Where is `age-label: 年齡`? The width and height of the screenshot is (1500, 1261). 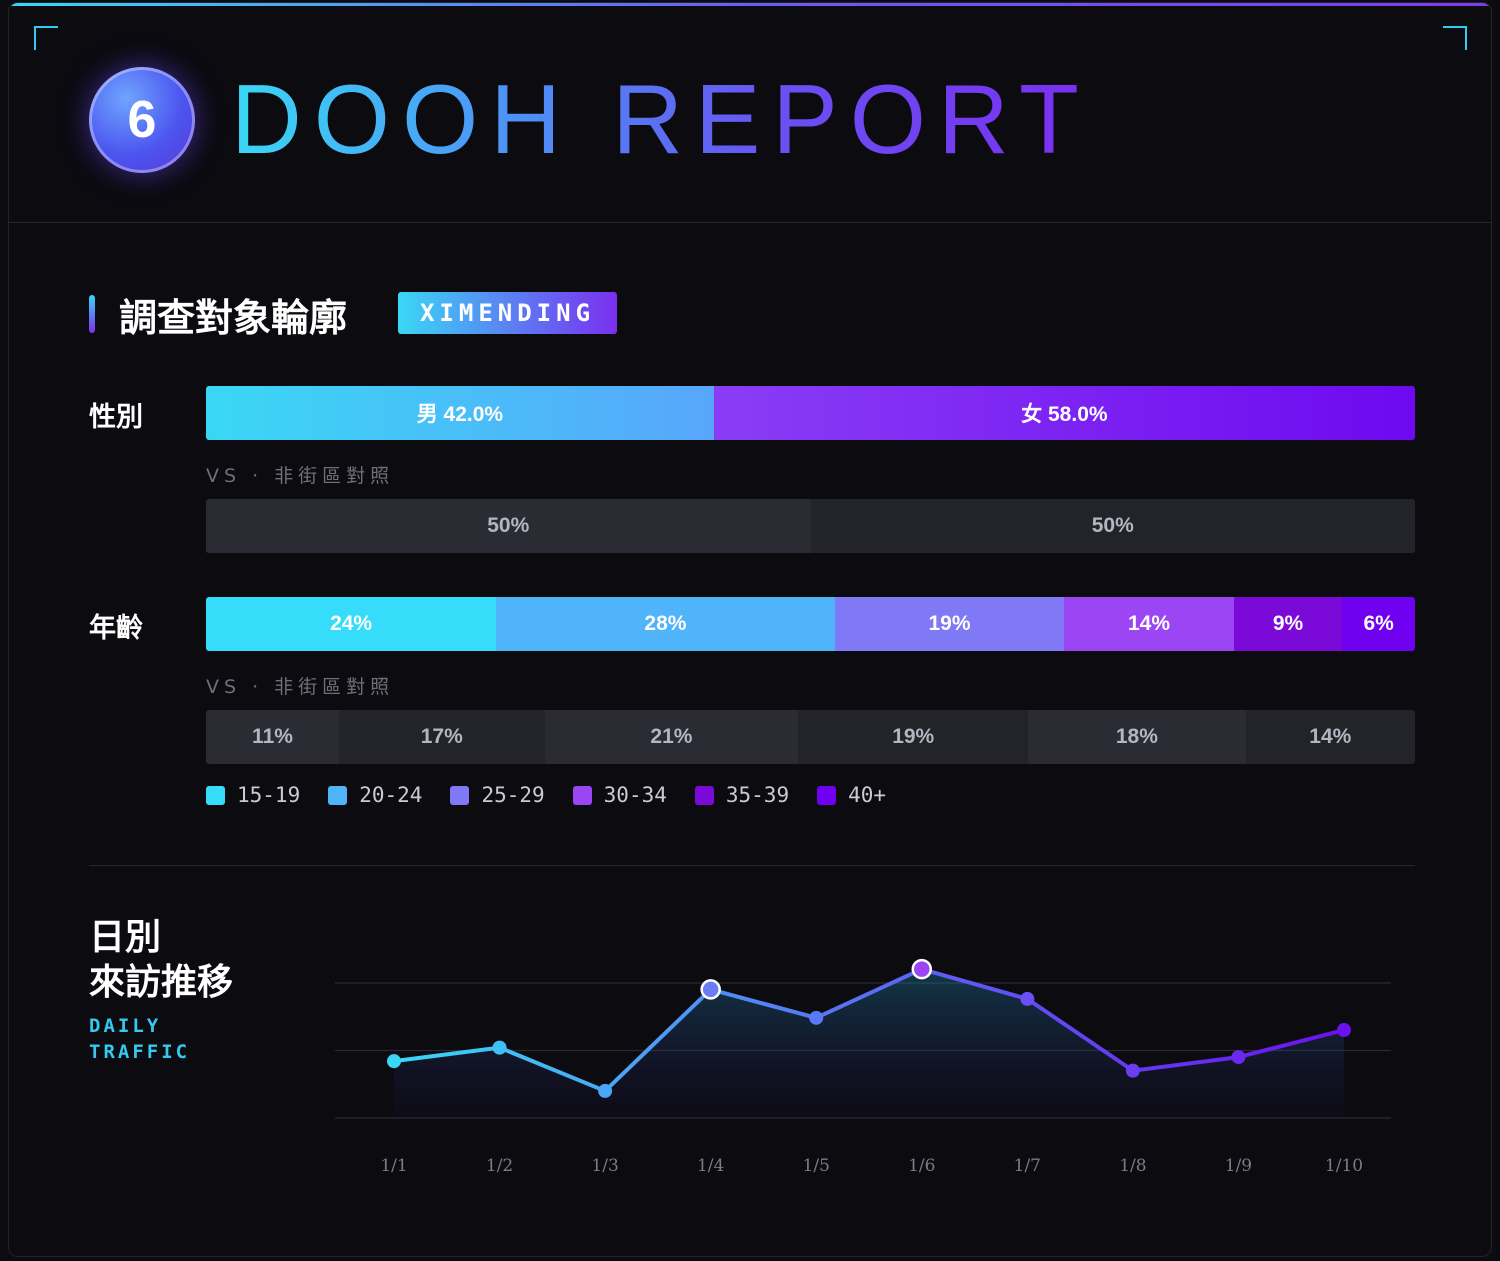
age-label: 年齡 is located at coordinates (116, 628).